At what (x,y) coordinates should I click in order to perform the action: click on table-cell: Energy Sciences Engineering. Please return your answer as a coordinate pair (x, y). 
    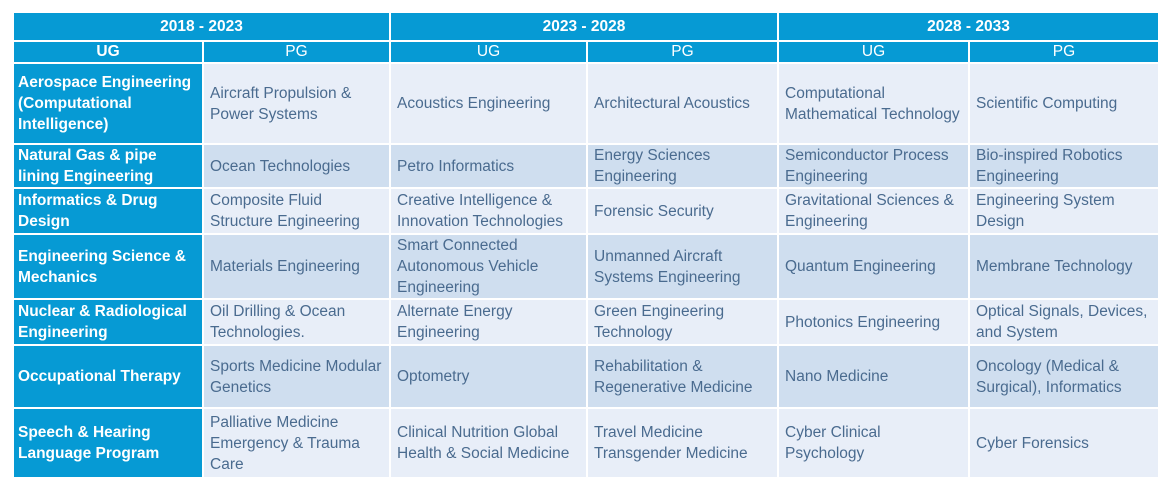
    Looking at the image, I should click on (682, 166).